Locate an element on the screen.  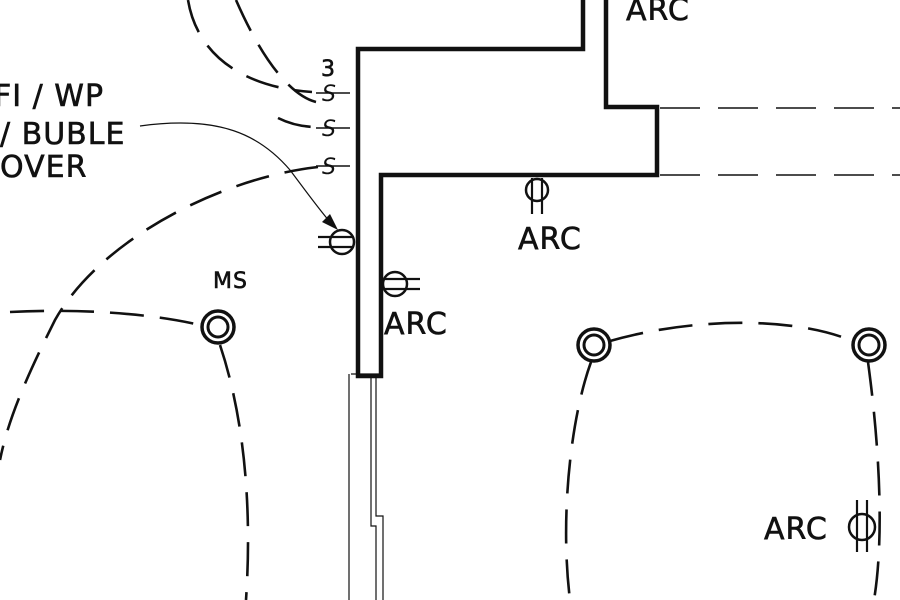
right-room-arc-right is located at coordinates (873, 480).